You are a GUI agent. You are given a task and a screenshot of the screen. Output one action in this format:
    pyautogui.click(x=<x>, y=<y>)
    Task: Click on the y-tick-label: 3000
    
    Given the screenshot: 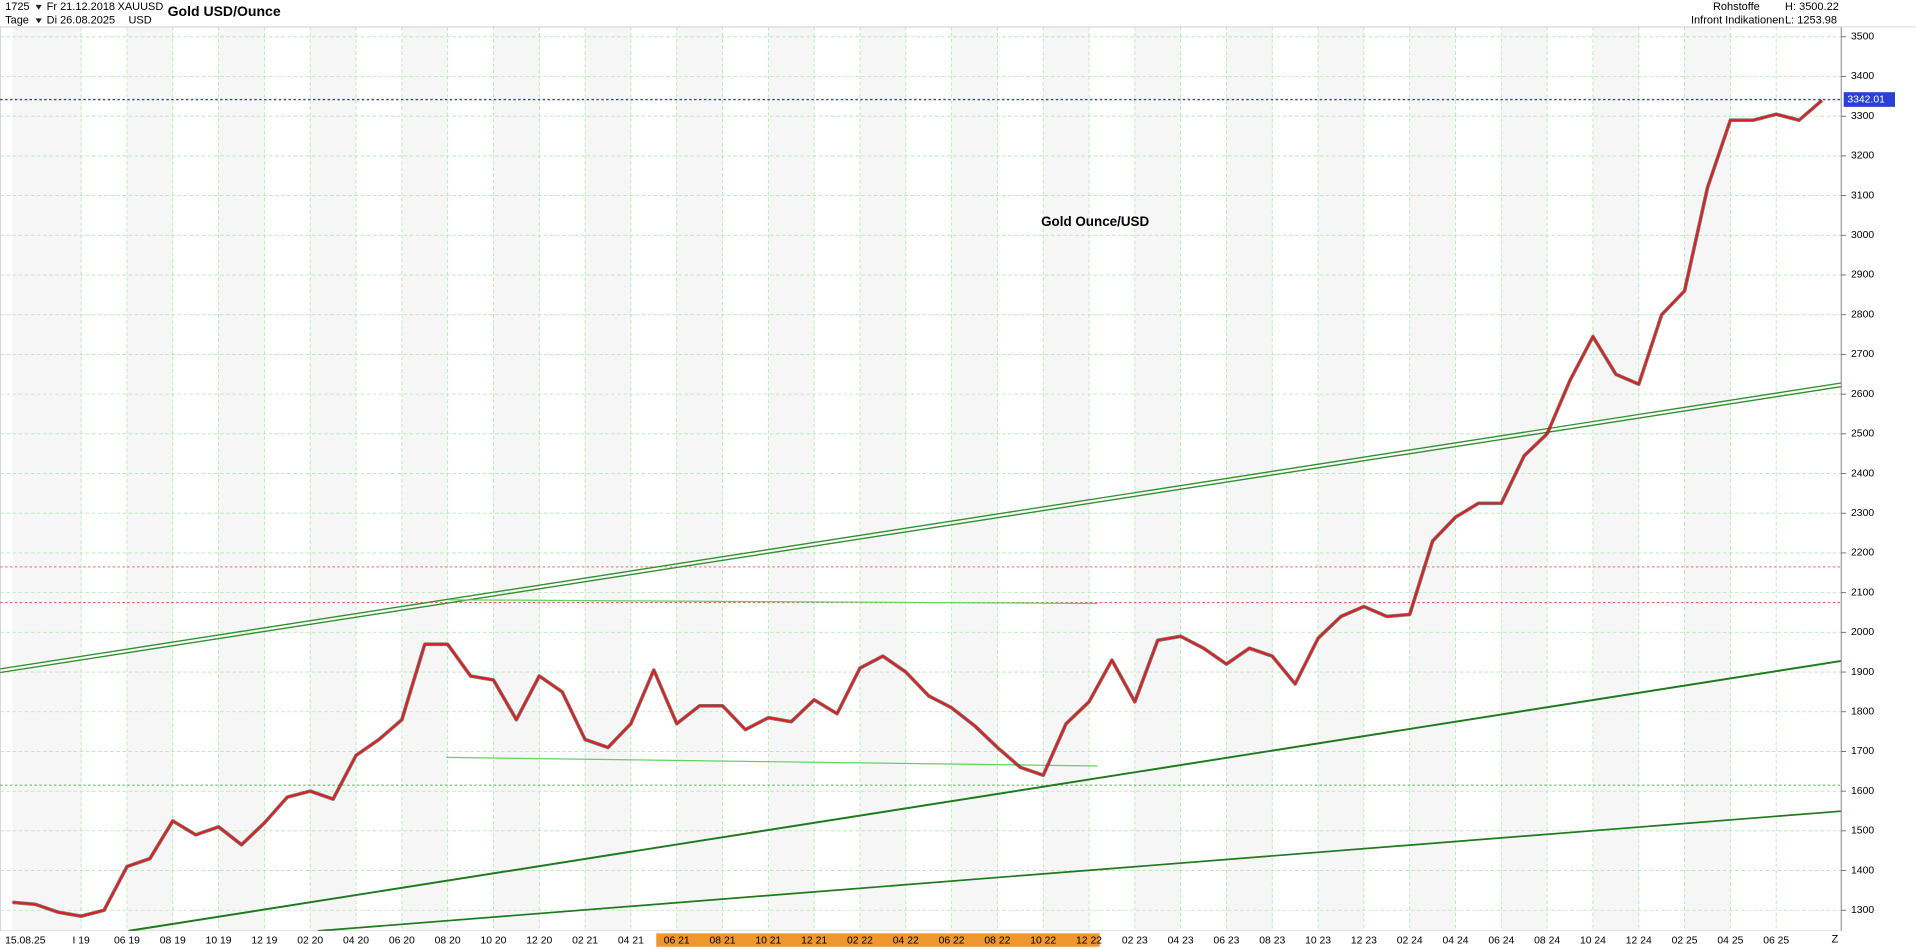 What is the action you would take?
    pyautogui.click(x=1862, y=235)
    